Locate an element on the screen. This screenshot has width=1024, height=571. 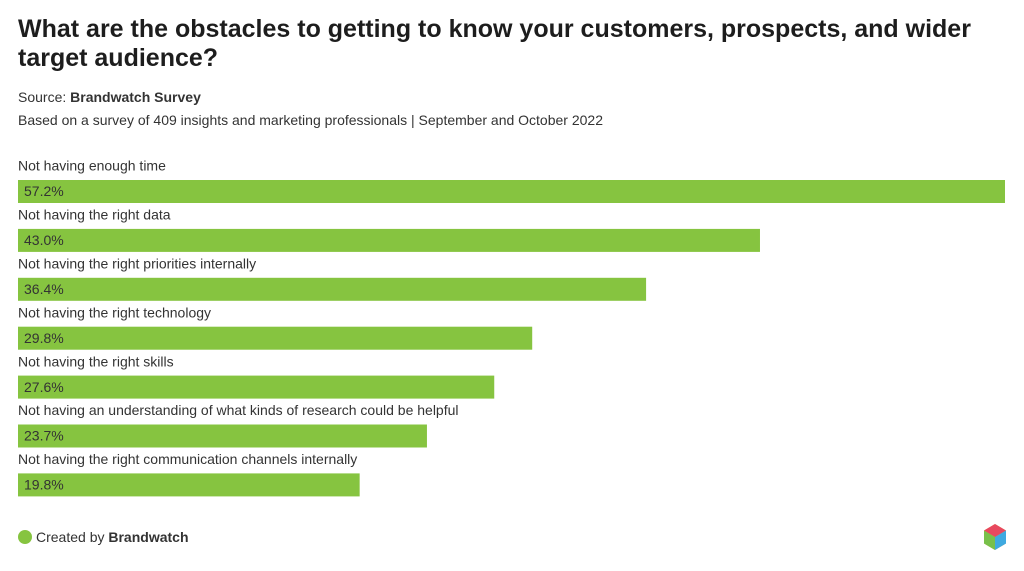
value-label: 57.2% is located at coordinates (44, 191).